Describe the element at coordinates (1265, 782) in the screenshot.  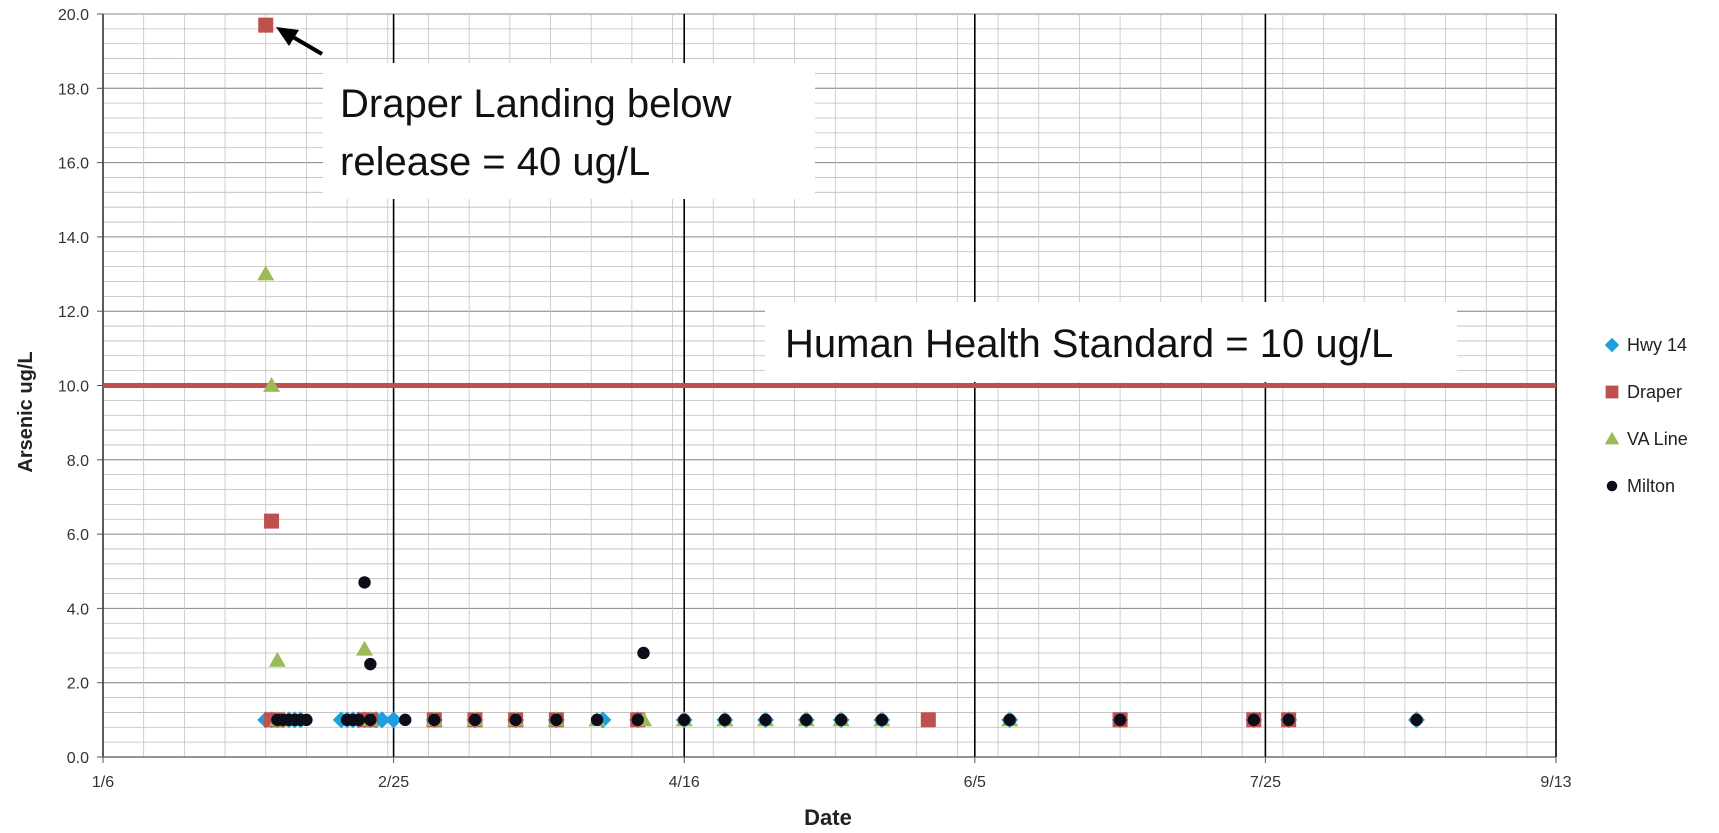
I see `x-tick-label: 7/25` at that location.